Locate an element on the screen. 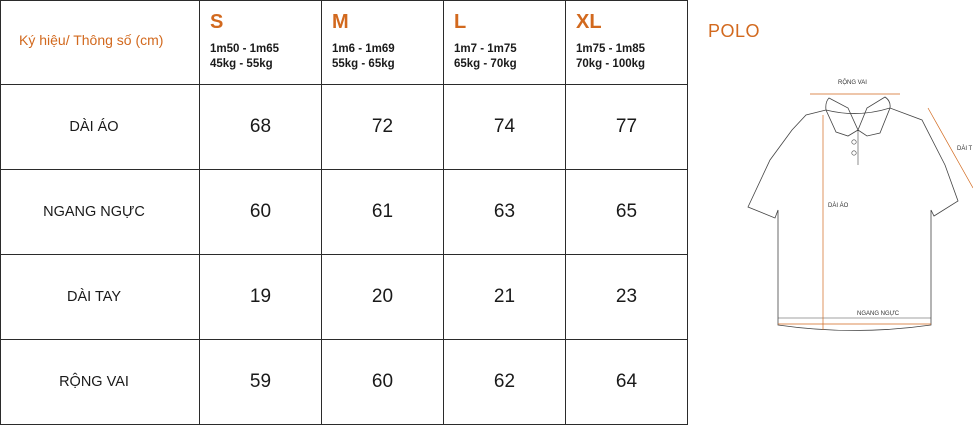  size-height-range: 1m50 - 1m65 is located at coordinates (245, 49).